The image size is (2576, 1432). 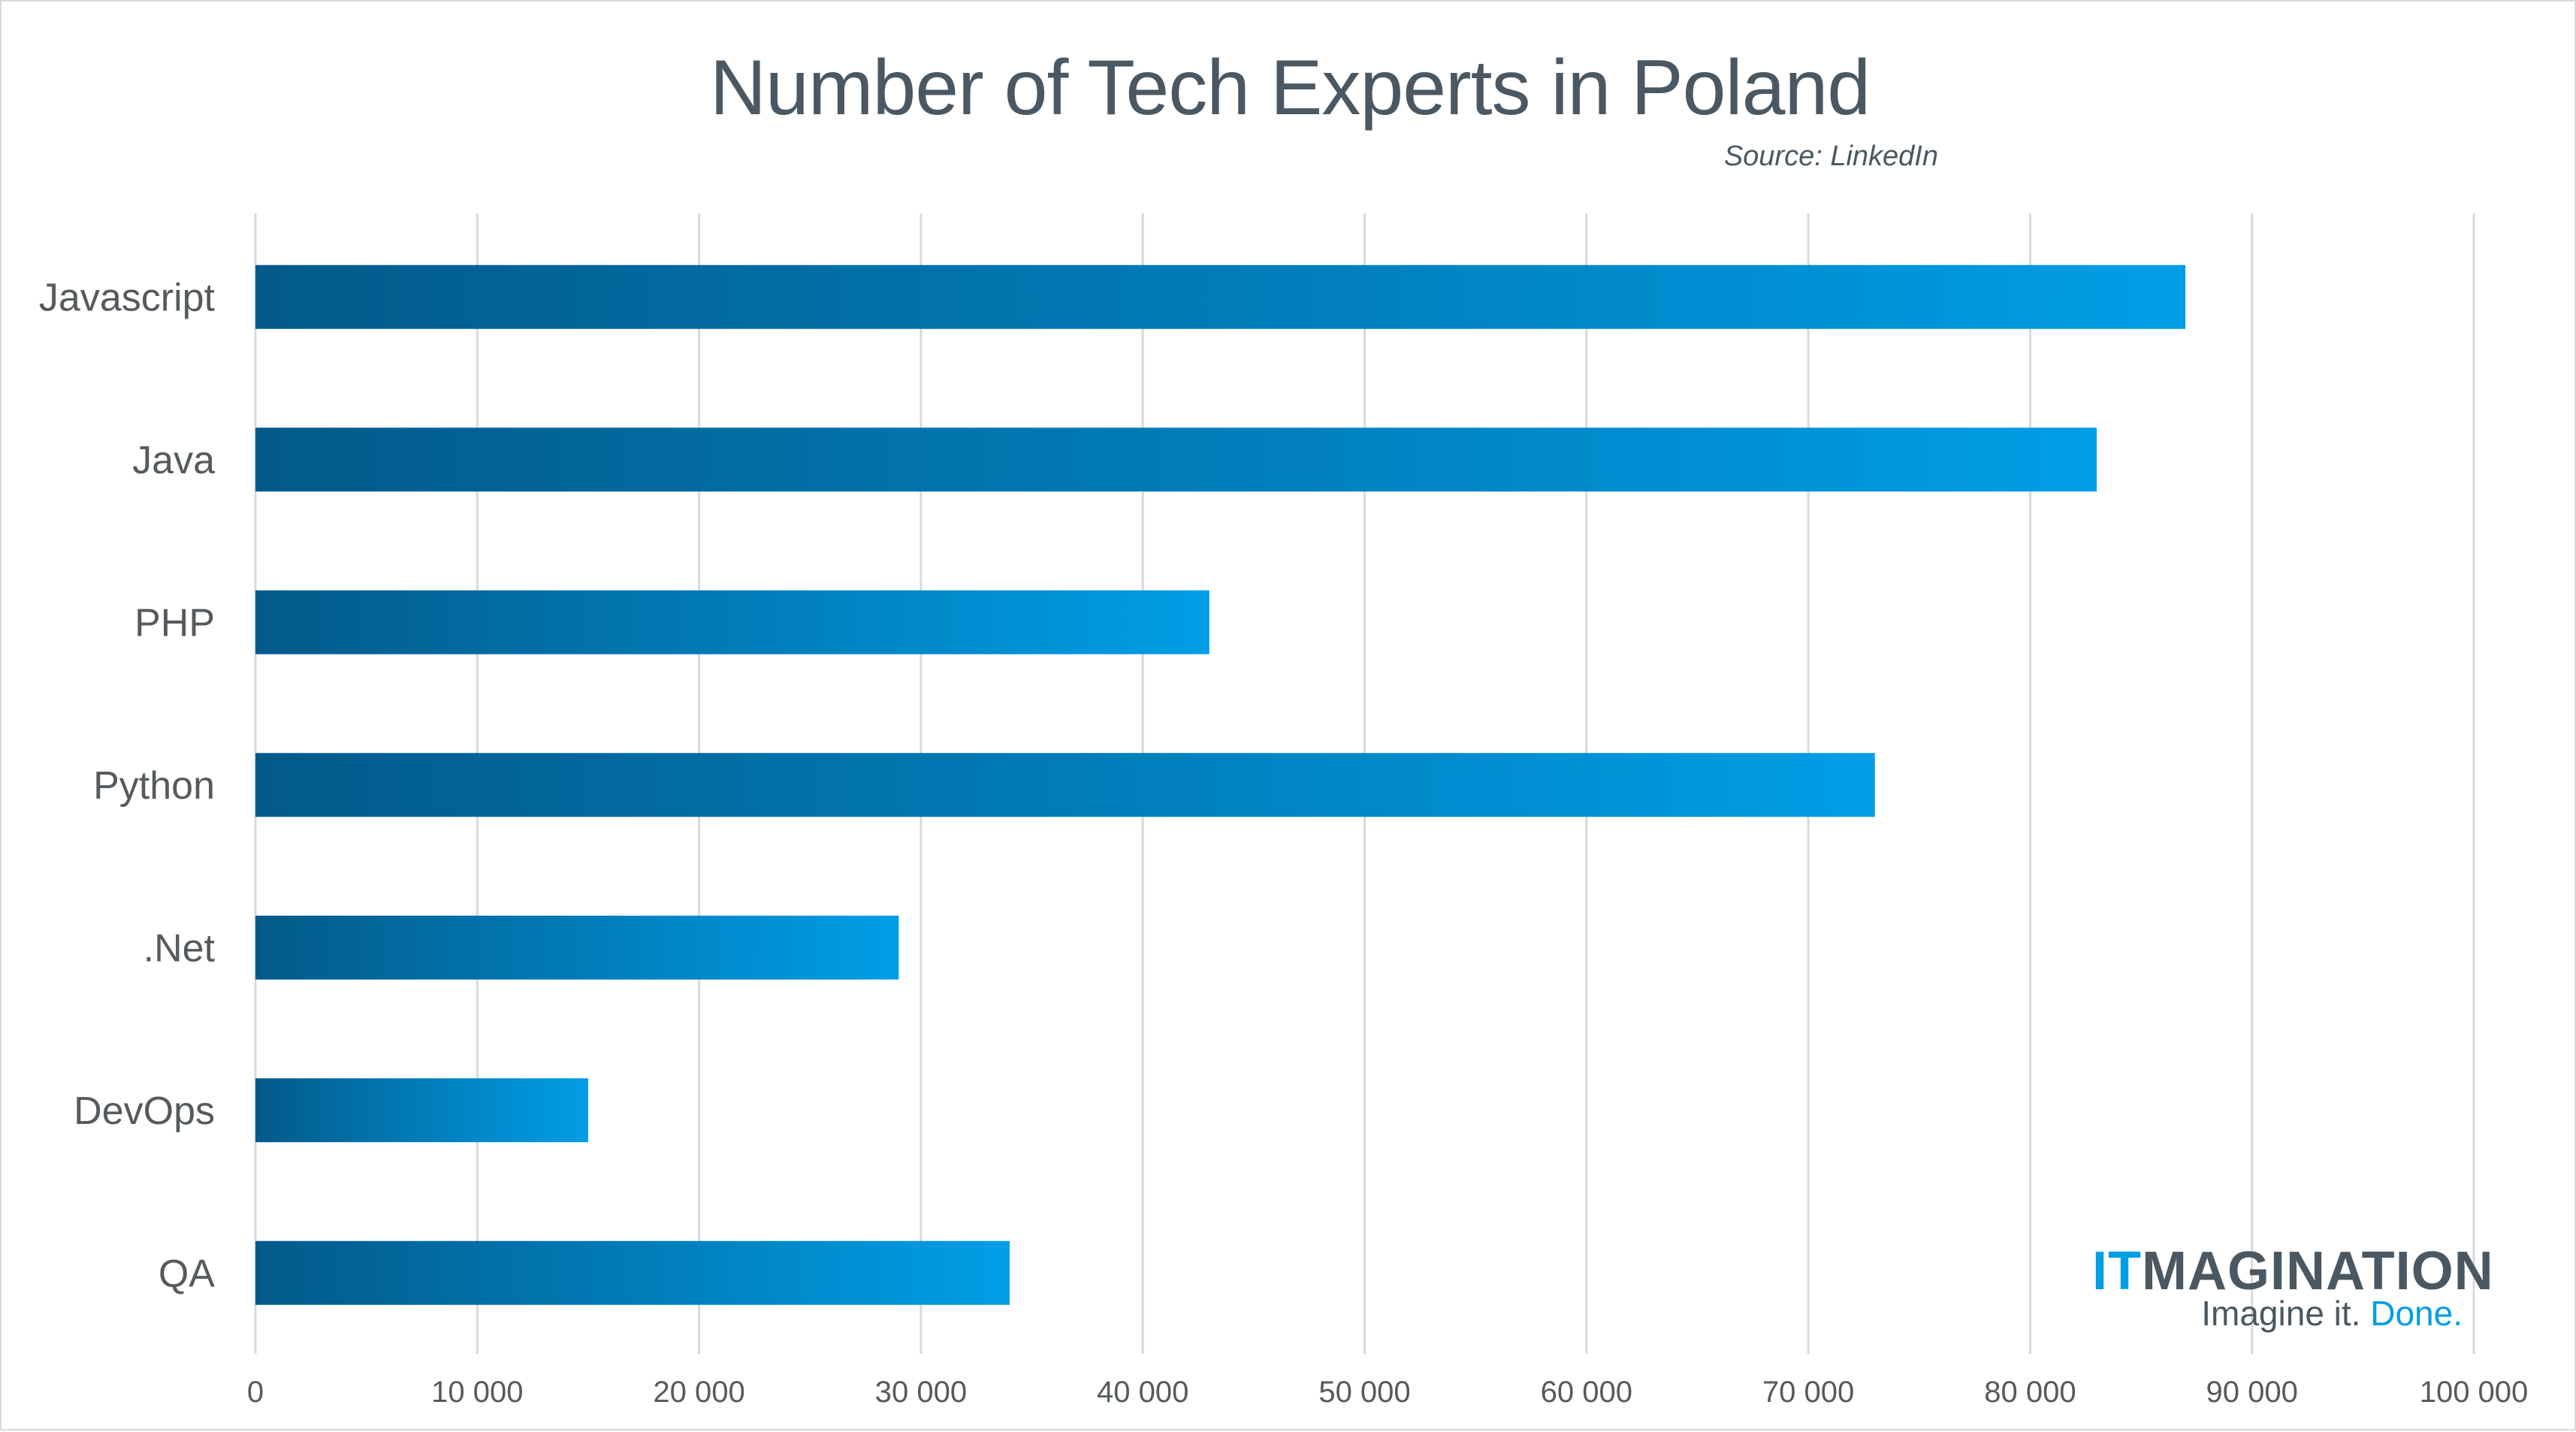 I want to click on x-tick-label: 30 000, so click(x=921, y=1392).